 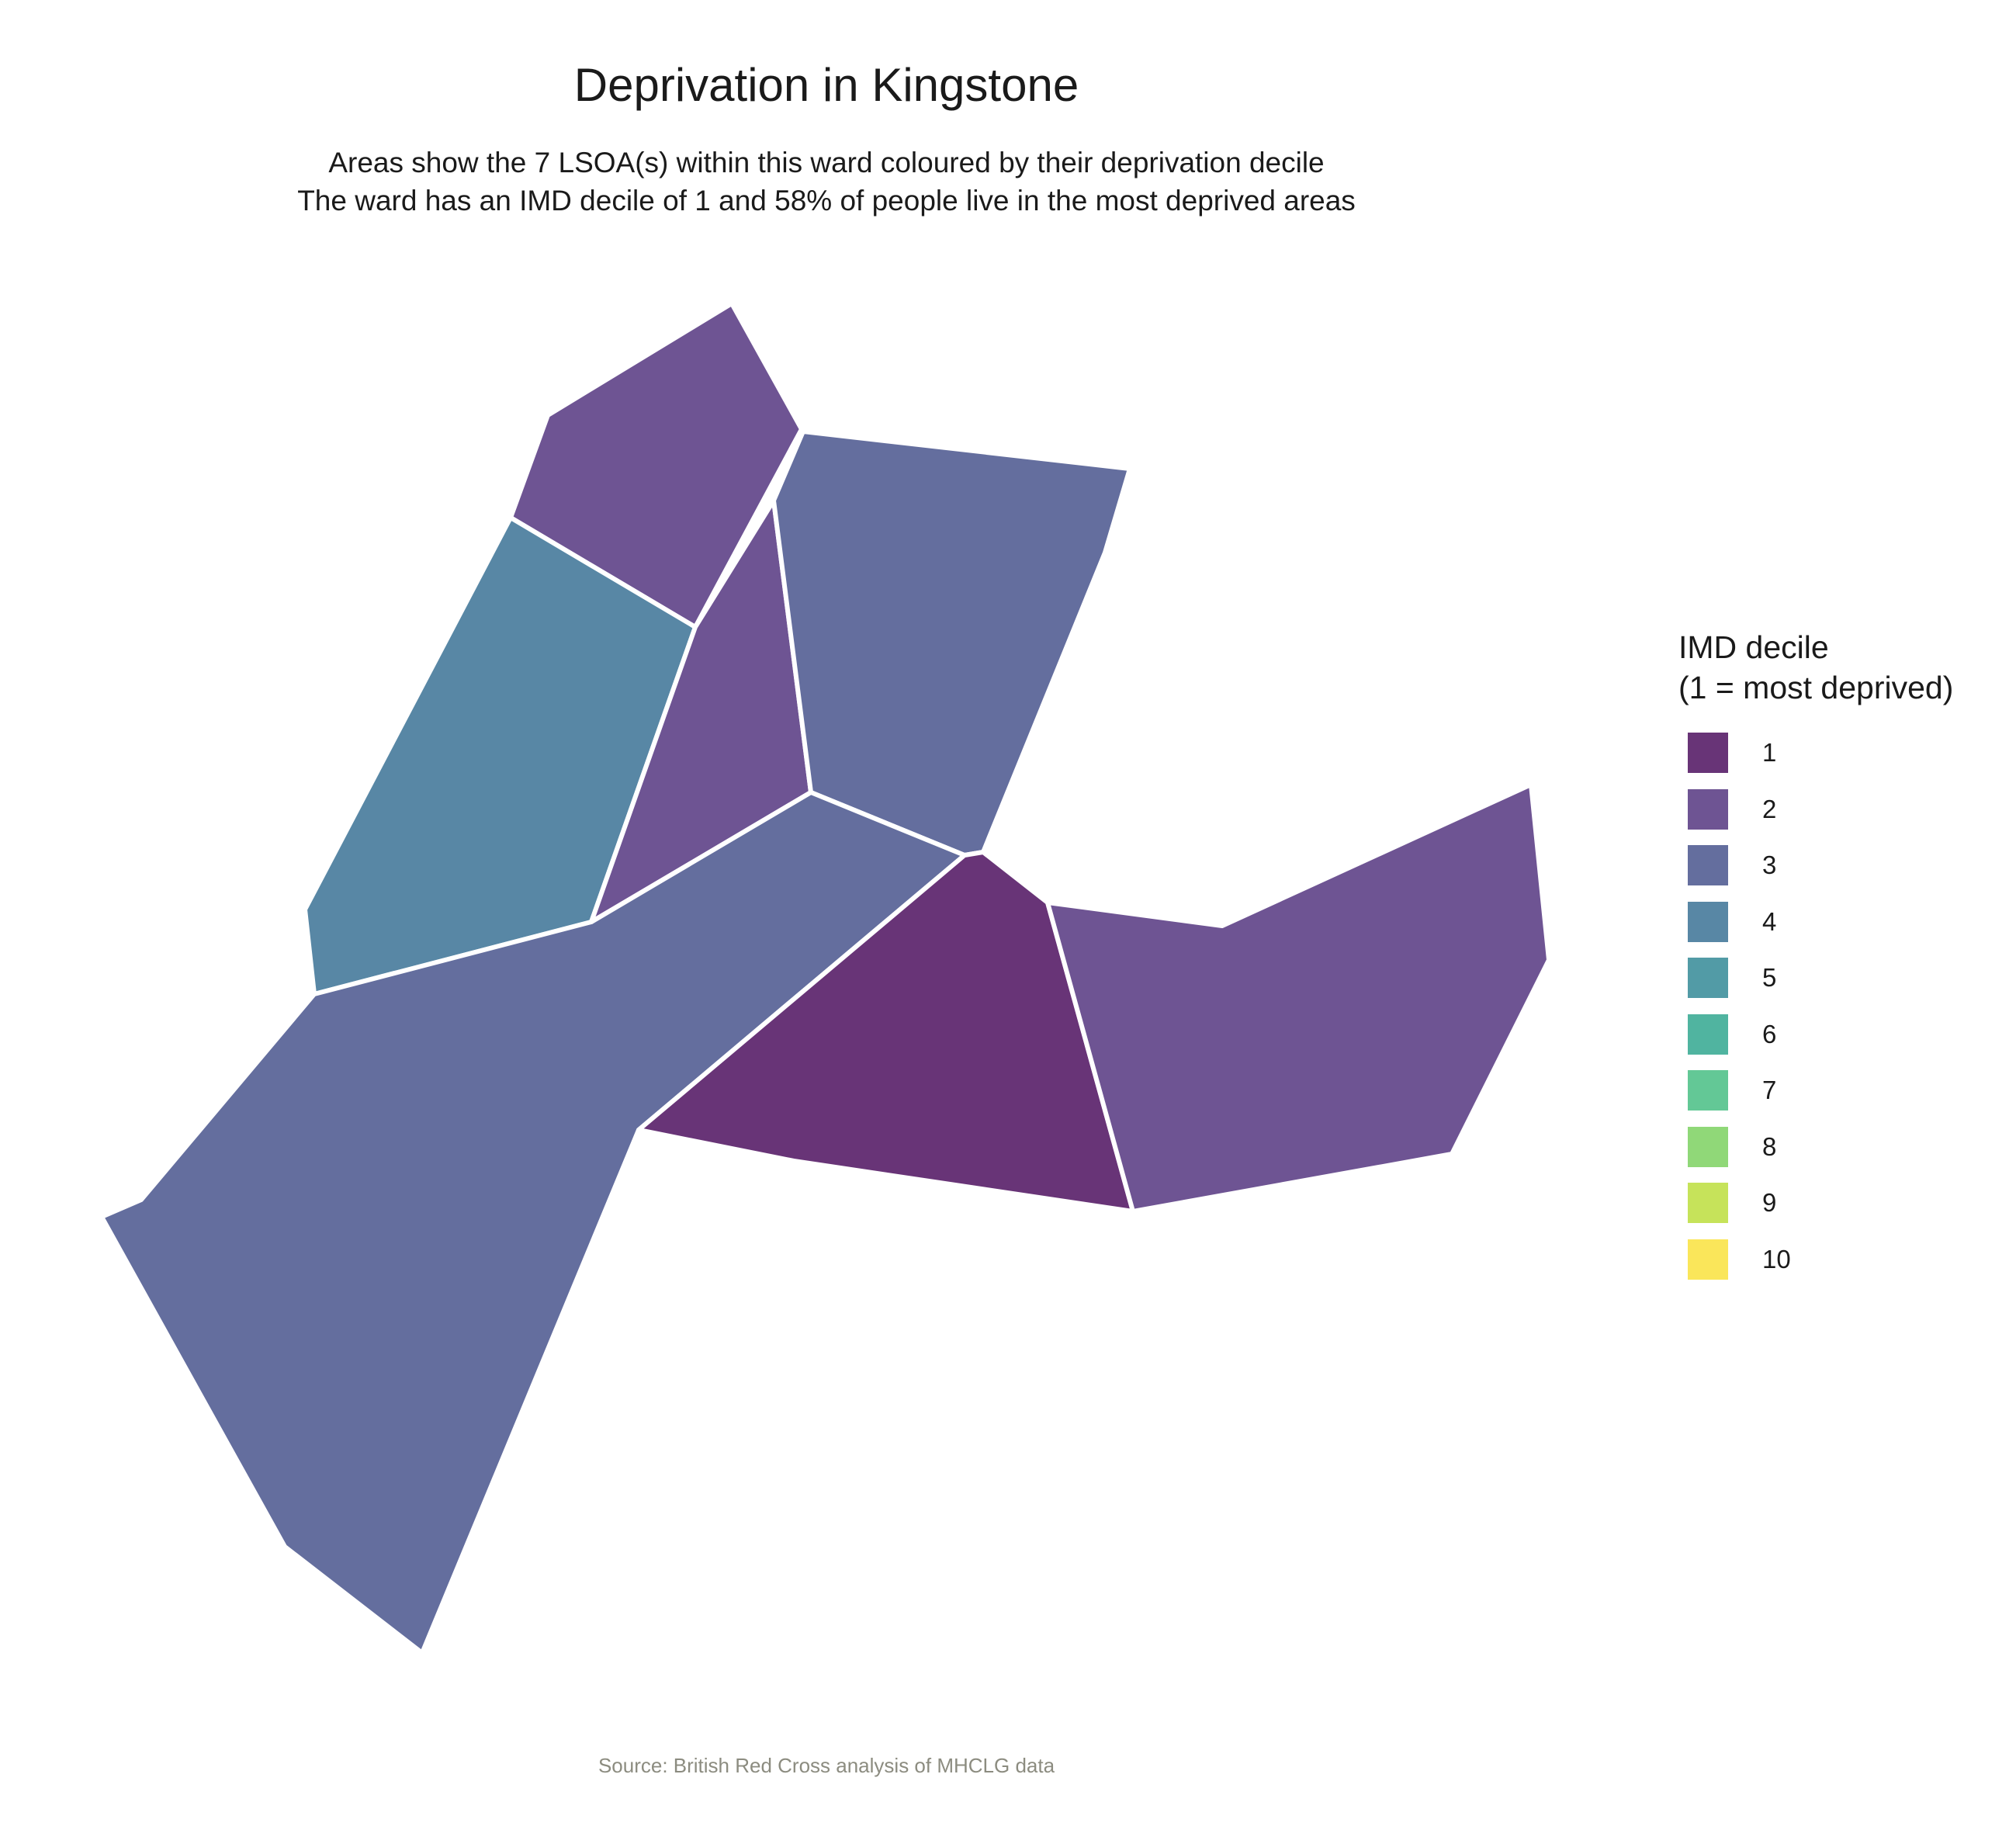 What do you see at coordinates (1770, 865) in the screenshot?
I see `legend-label: 3` at bounding box center [1770, 865].